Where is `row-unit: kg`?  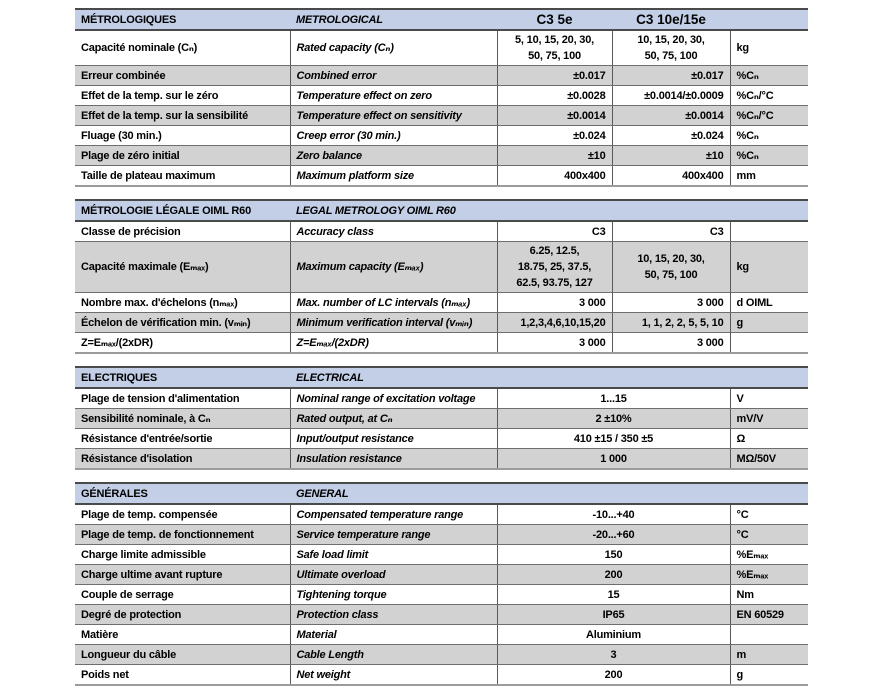
row-unit: kg is located at coordinates (769, 267).